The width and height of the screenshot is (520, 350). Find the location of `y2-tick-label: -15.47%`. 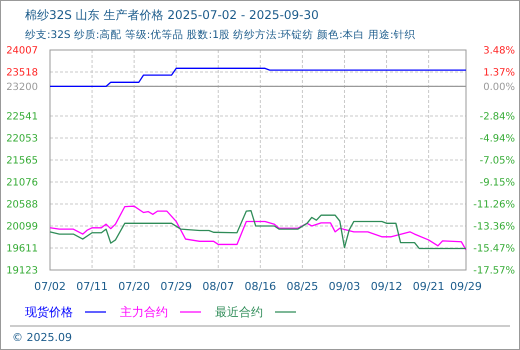

y2-tick-label: -15.47% is located at coordinates (494, 249).